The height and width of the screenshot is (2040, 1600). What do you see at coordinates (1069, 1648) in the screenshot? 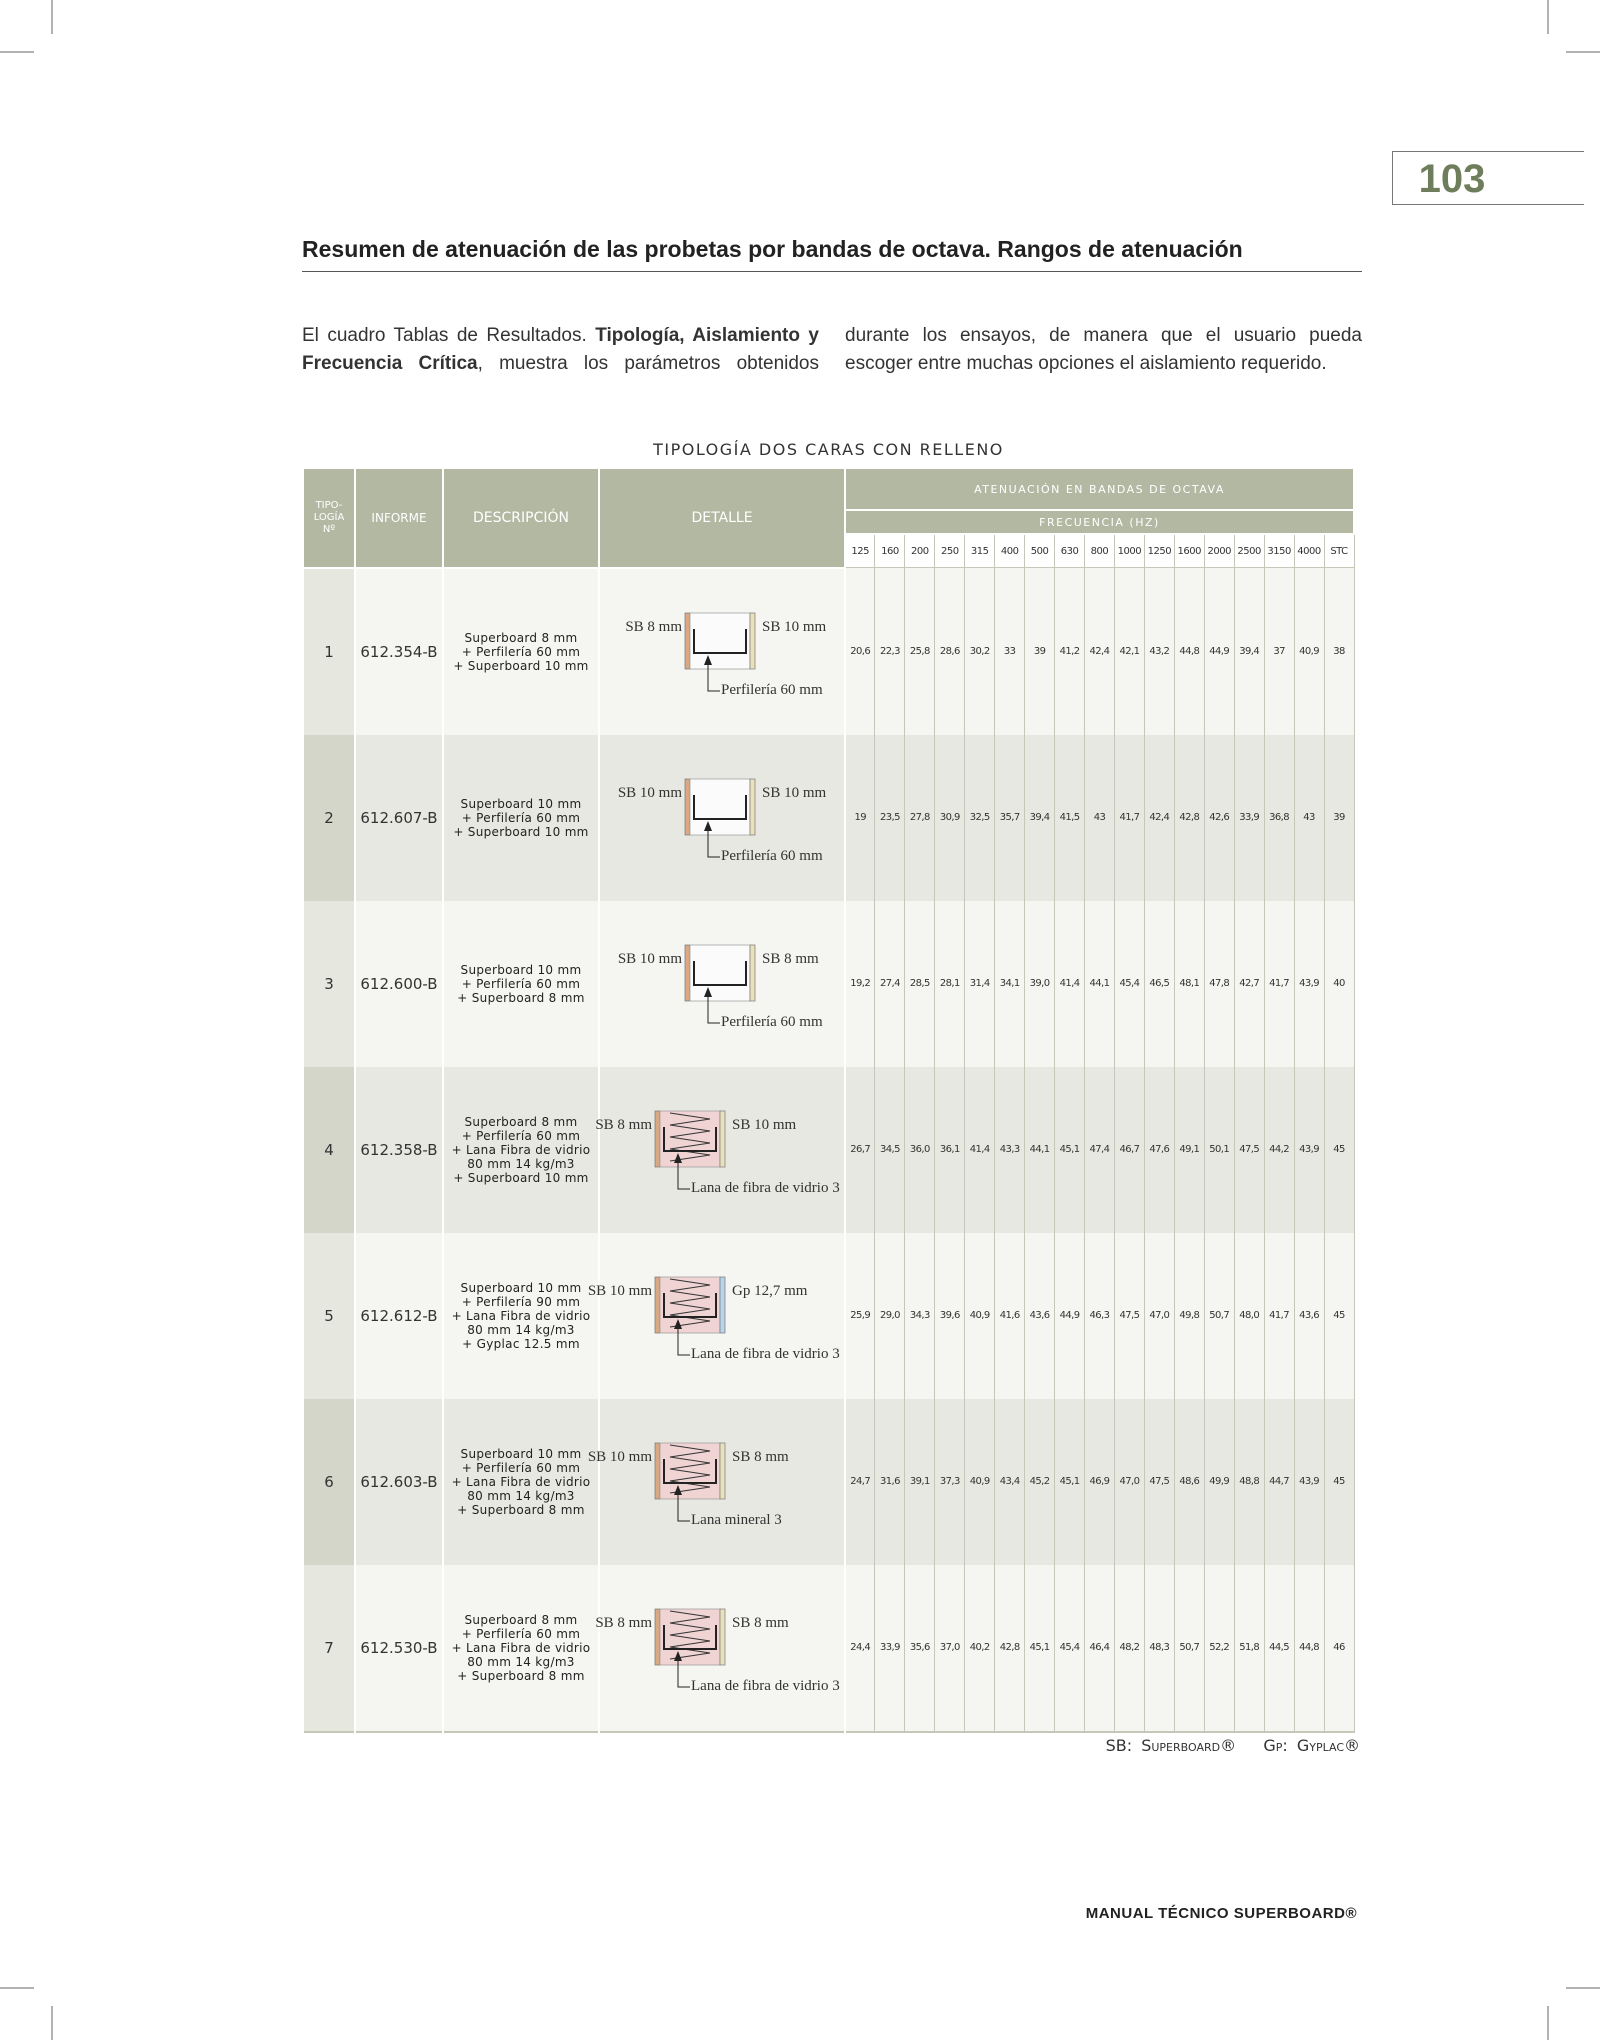
I see `value-cell: 45,4` at bounding box center [1069, 1648].